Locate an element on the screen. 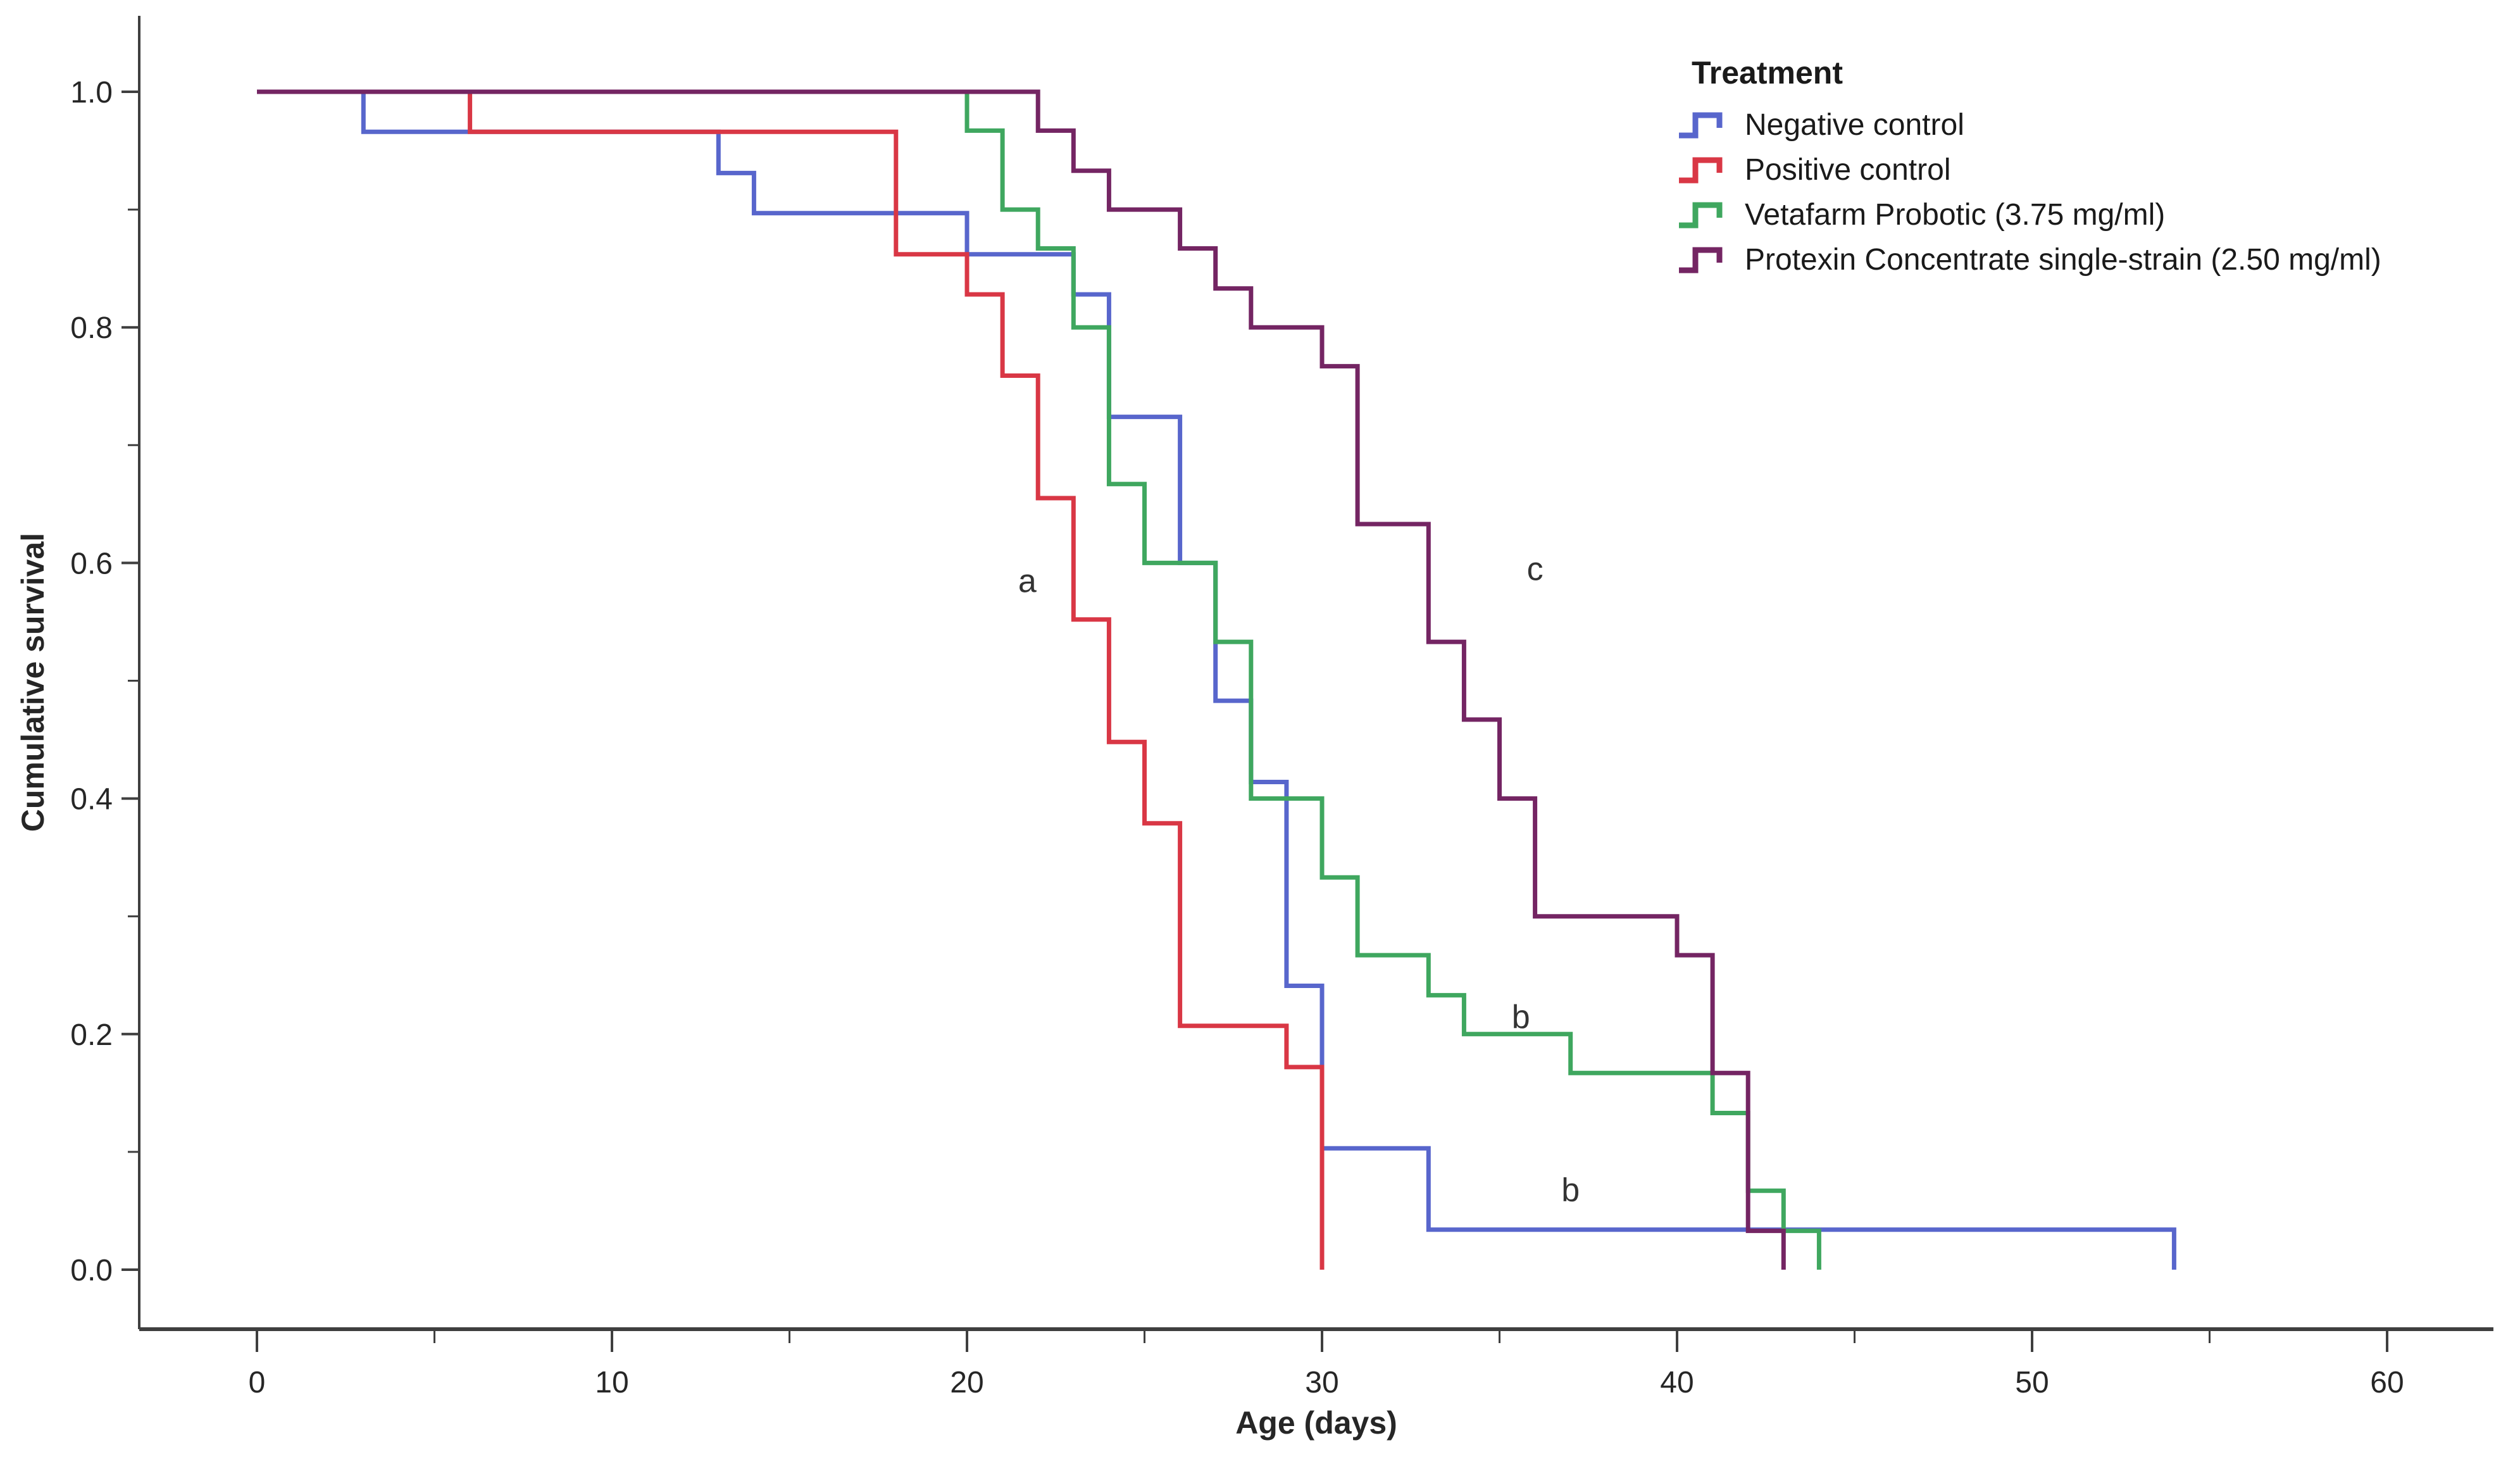 This screenshot has height=1464, width=2520. y-tick-label: 0.4 is located at coordinates (91, 799).